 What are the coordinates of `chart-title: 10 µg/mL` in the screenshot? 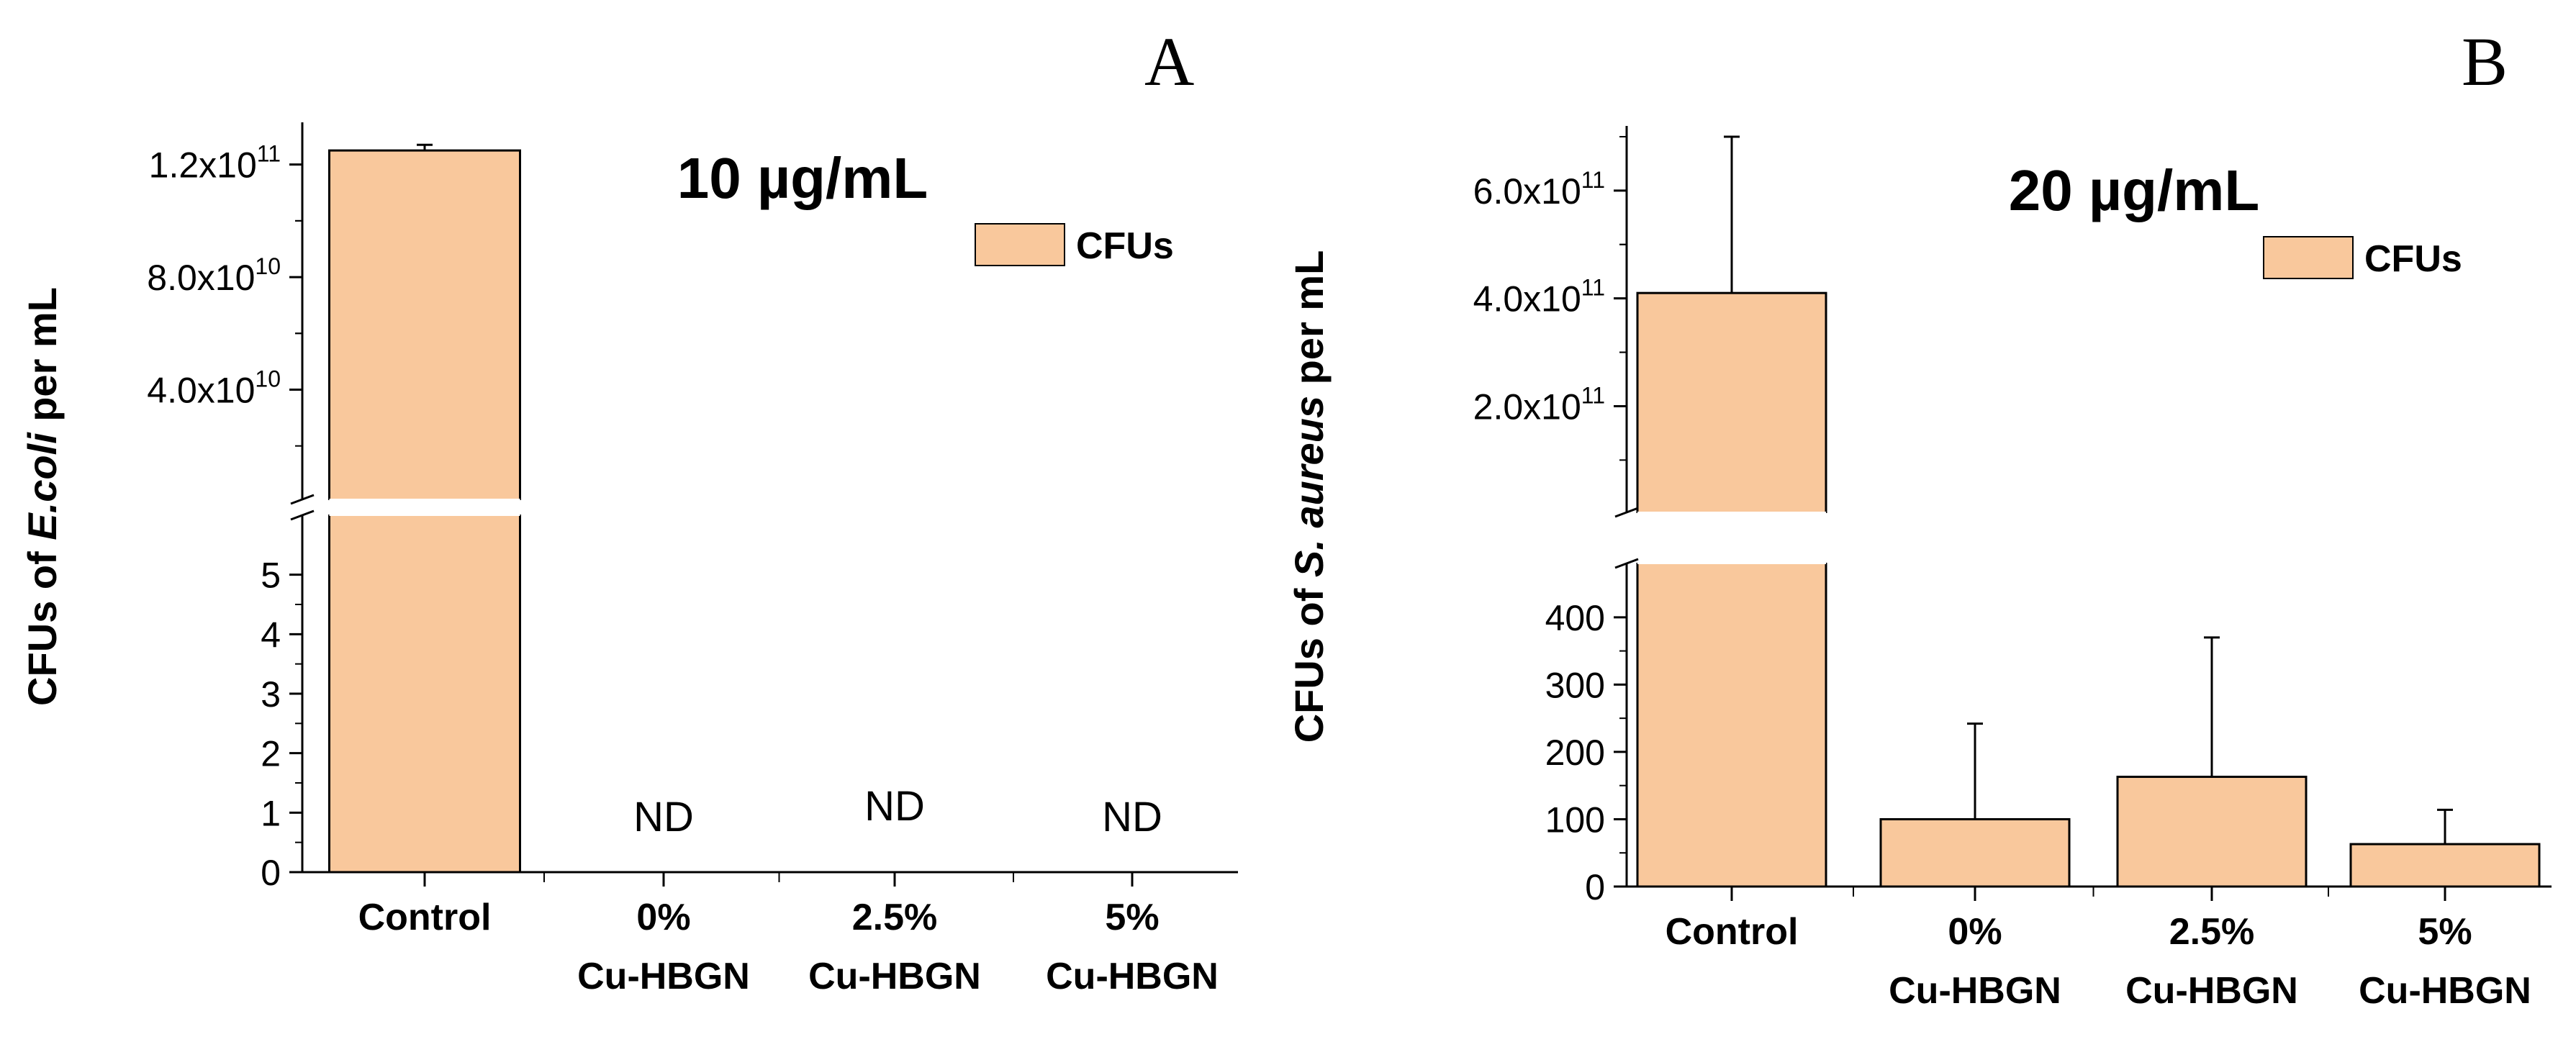 It's located at (802, 178).